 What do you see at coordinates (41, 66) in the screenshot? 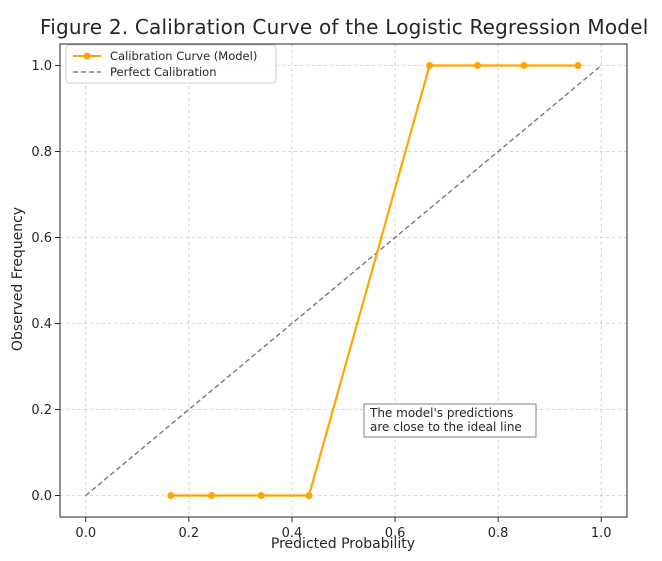
I see `y-tick-label: 1.0` at bounding box center [41, 66].